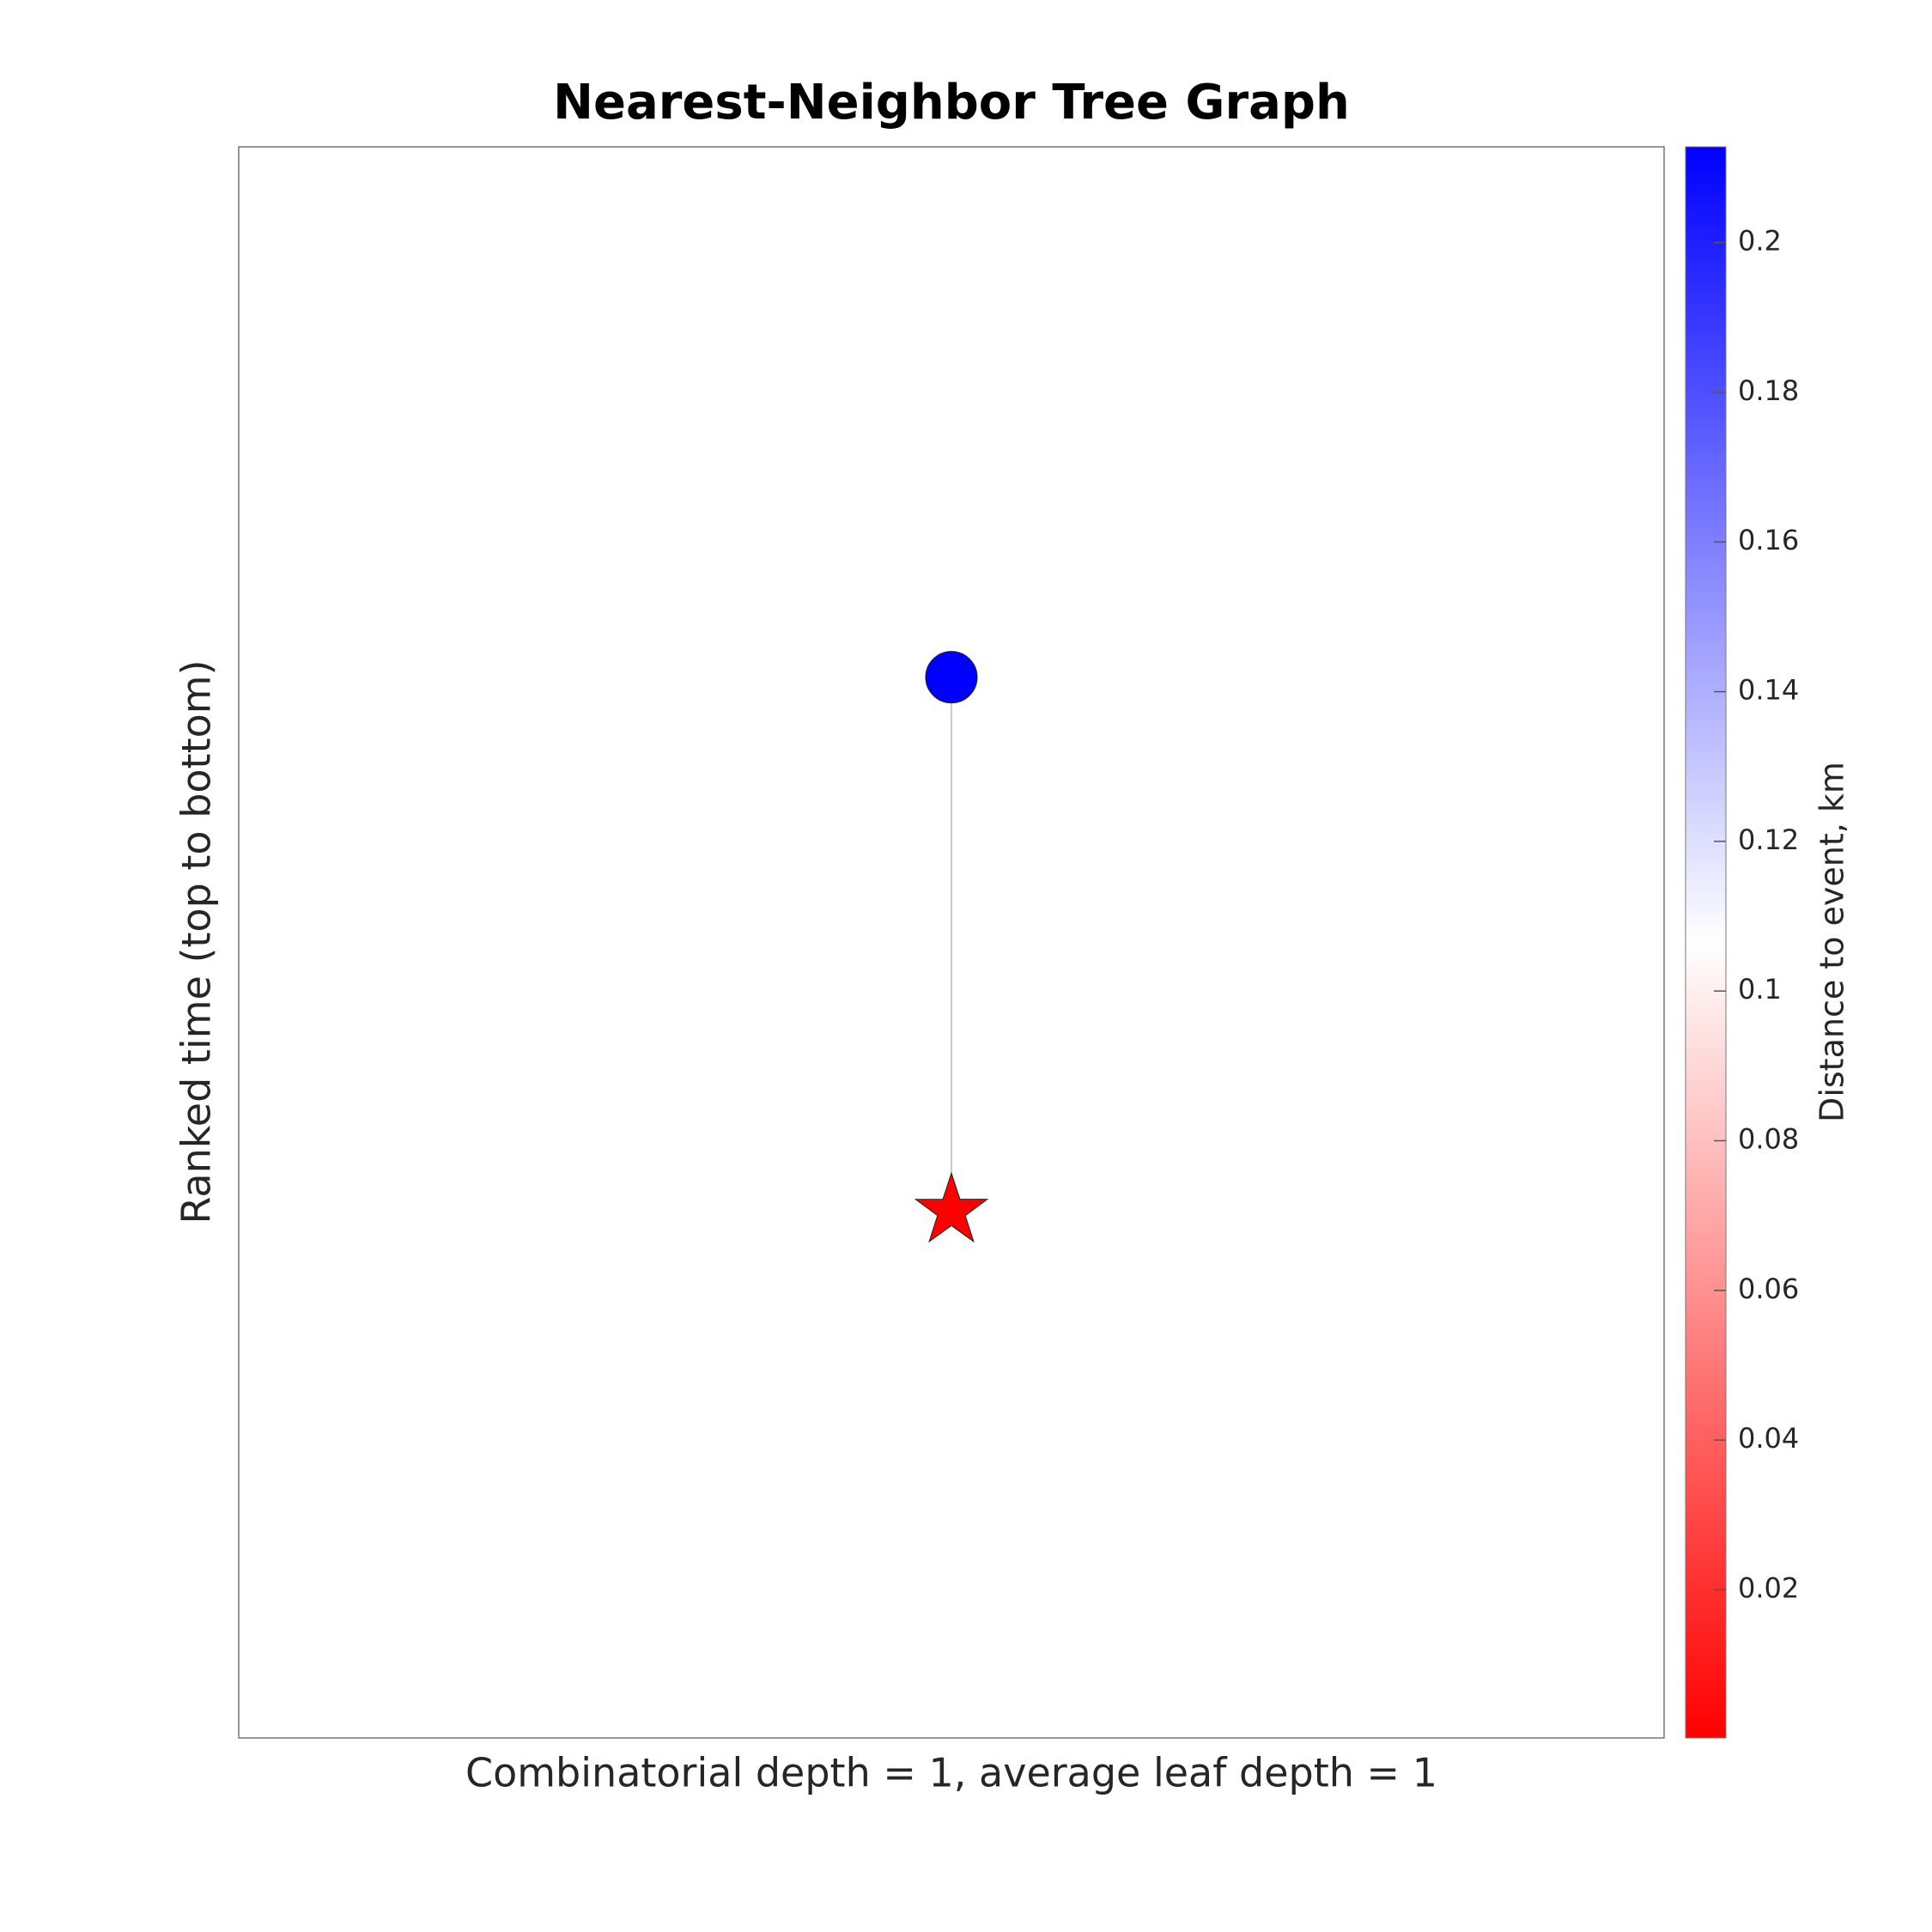 This screenshot has height=1932, width=1932. I want to click on colorbar-tick-label: 0.14, so click(1769, 691).